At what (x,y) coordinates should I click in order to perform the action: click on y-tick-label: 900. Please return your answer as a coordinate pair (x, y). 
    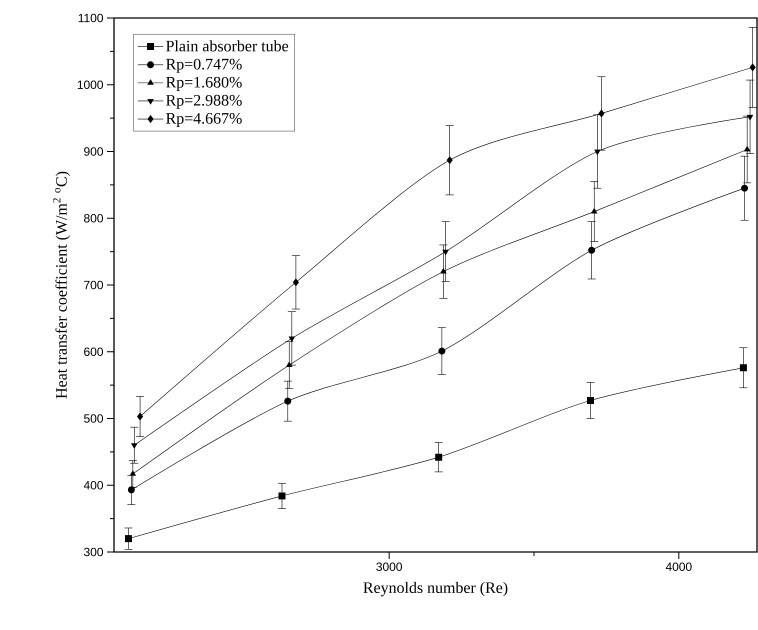
    Looking at the image, I should click on (94, 151).